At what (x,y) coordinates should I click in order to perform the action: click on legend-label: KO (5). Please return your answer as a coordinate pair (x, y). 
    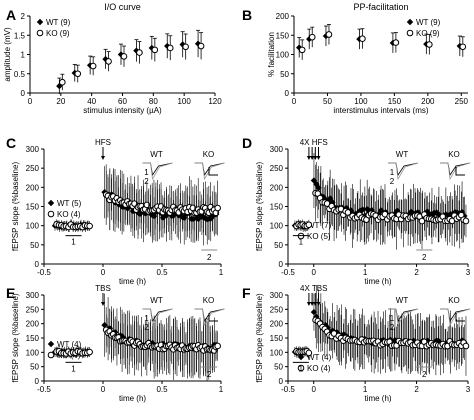
    Looking at the image, I should click on (319, 236).